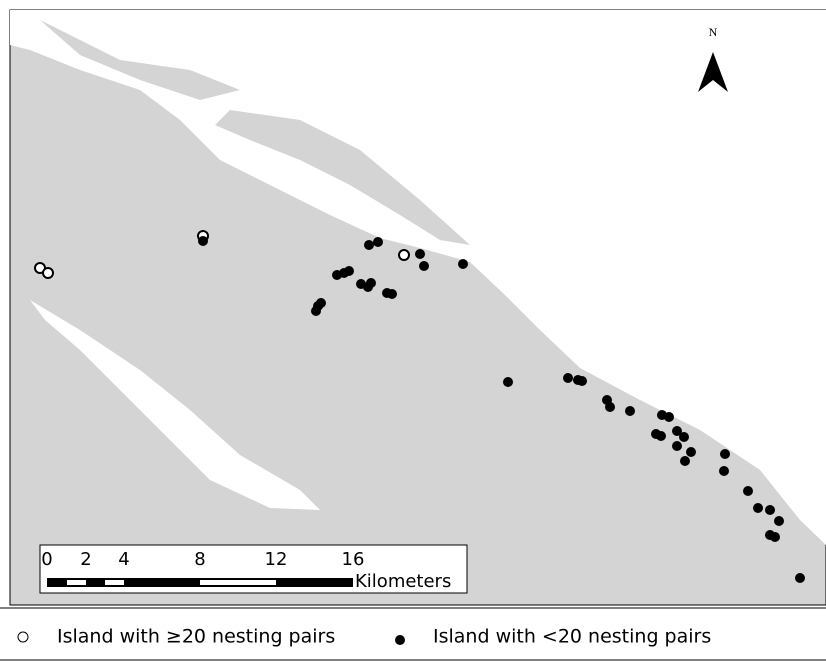 The width and height of the screenshot is (826, 662). I want to click on north-arrow, so click(713, 72).